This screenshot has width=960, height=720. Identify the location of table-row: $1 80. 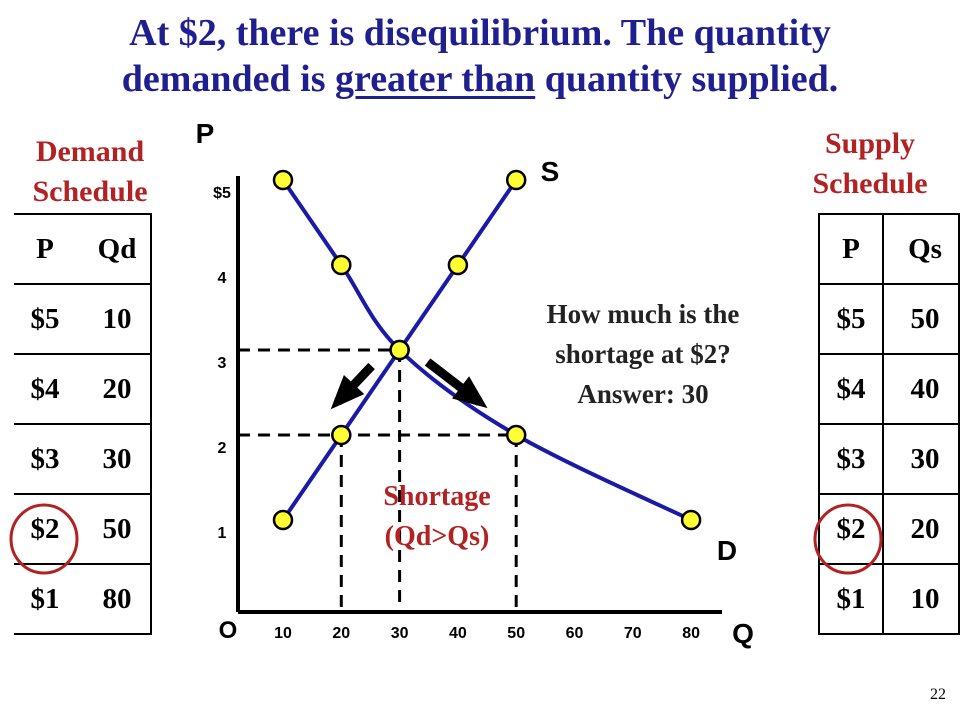
(83, 599).